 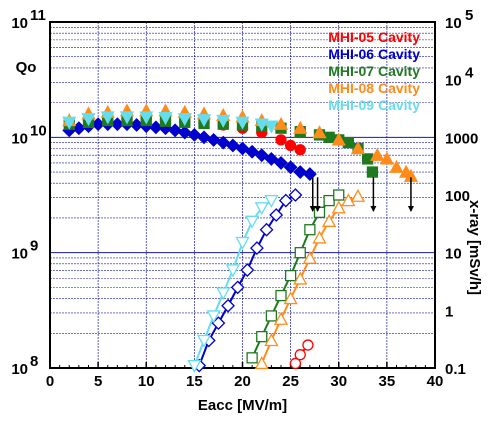 I want to click on y-right-tick-label: 1000, so click(x=461, y=138).